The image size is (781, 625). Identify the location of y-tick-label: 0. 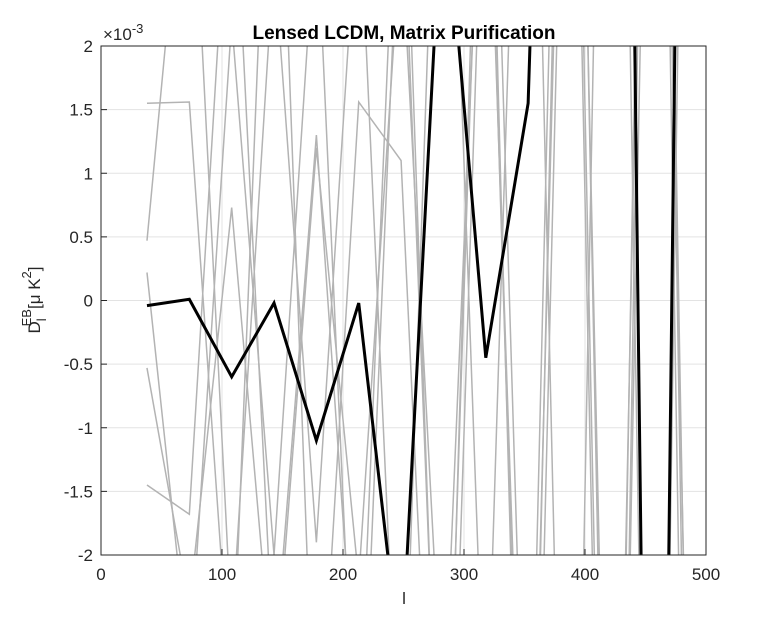
(88, 301).